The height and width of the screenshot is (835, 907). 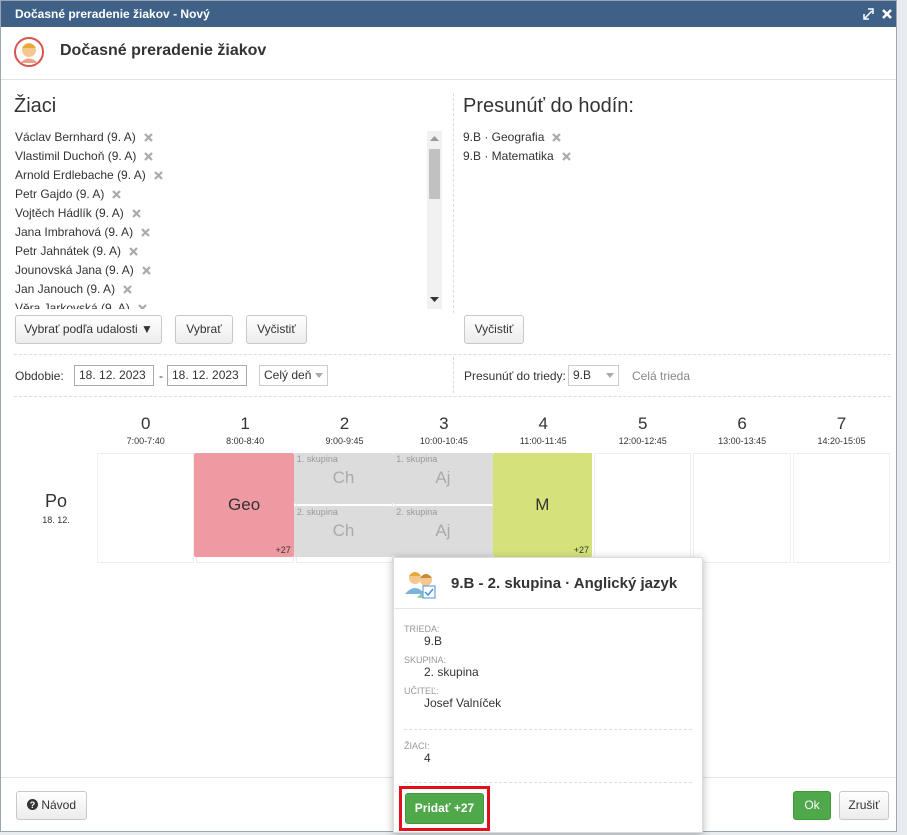 What do you see at coordinates (288, 375) in the screenshot?
I see `day-select-value: Celý deň` at bounding box center [288, 375].